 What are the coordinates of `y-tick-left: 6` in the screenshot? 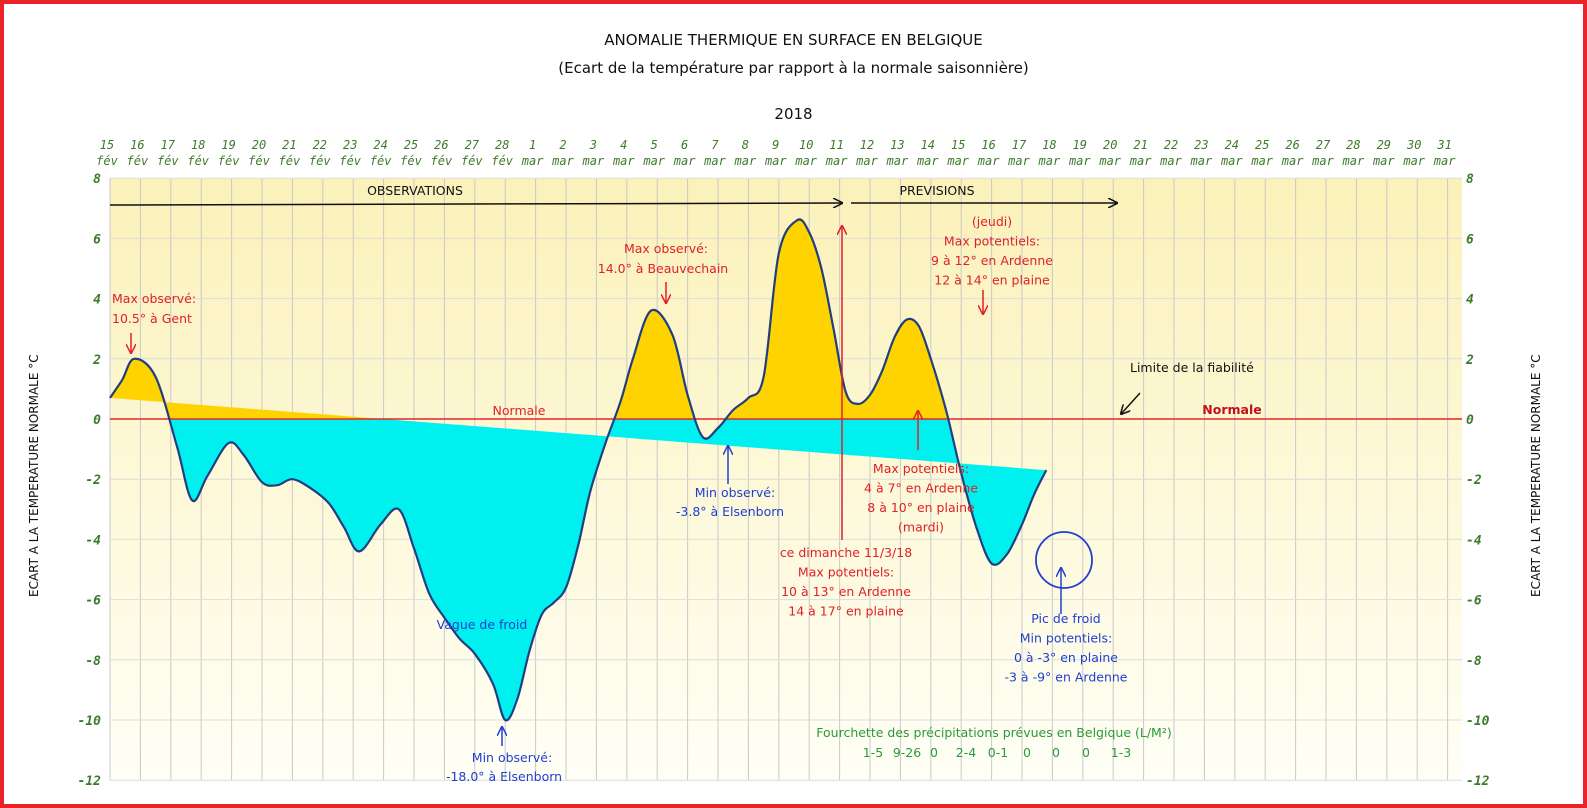 It's located at (97, 239).